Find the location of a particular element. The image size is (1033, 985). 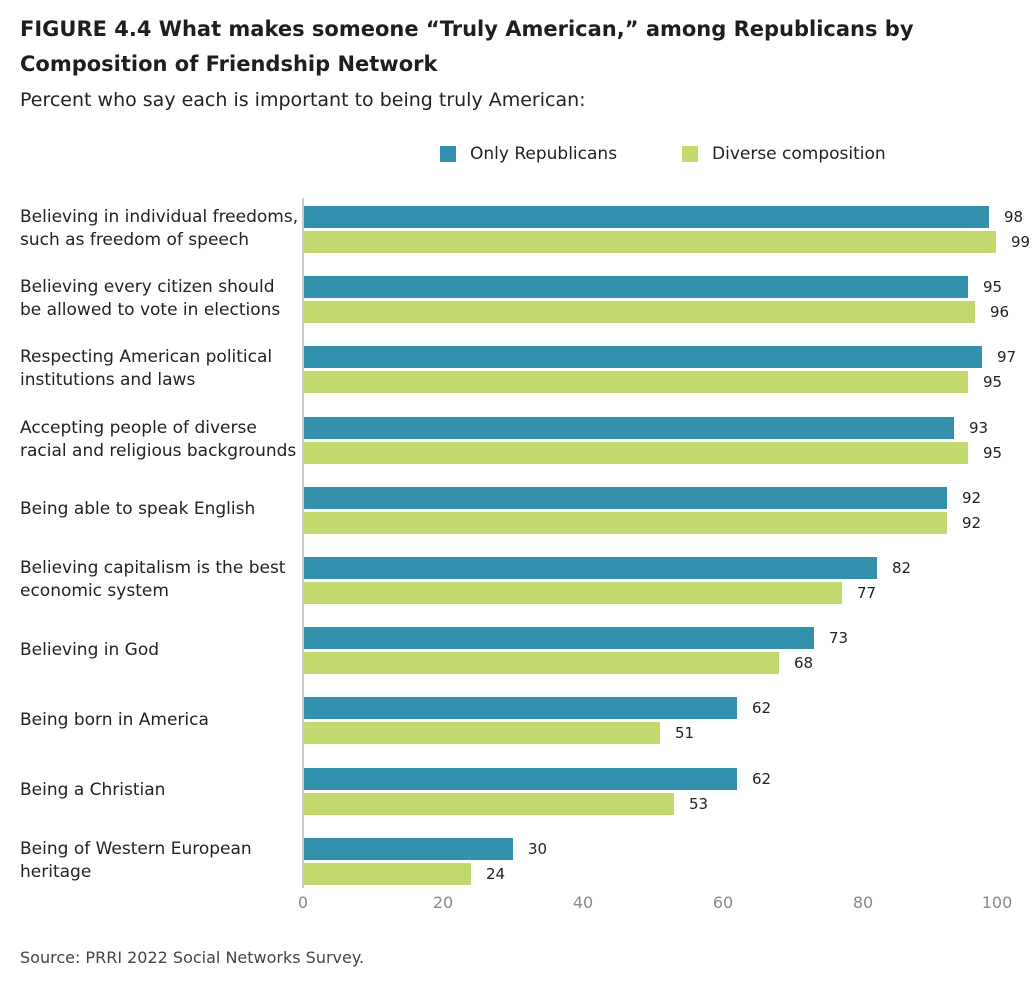

bar-value-label: 82 is located at coordinates (902, 568).